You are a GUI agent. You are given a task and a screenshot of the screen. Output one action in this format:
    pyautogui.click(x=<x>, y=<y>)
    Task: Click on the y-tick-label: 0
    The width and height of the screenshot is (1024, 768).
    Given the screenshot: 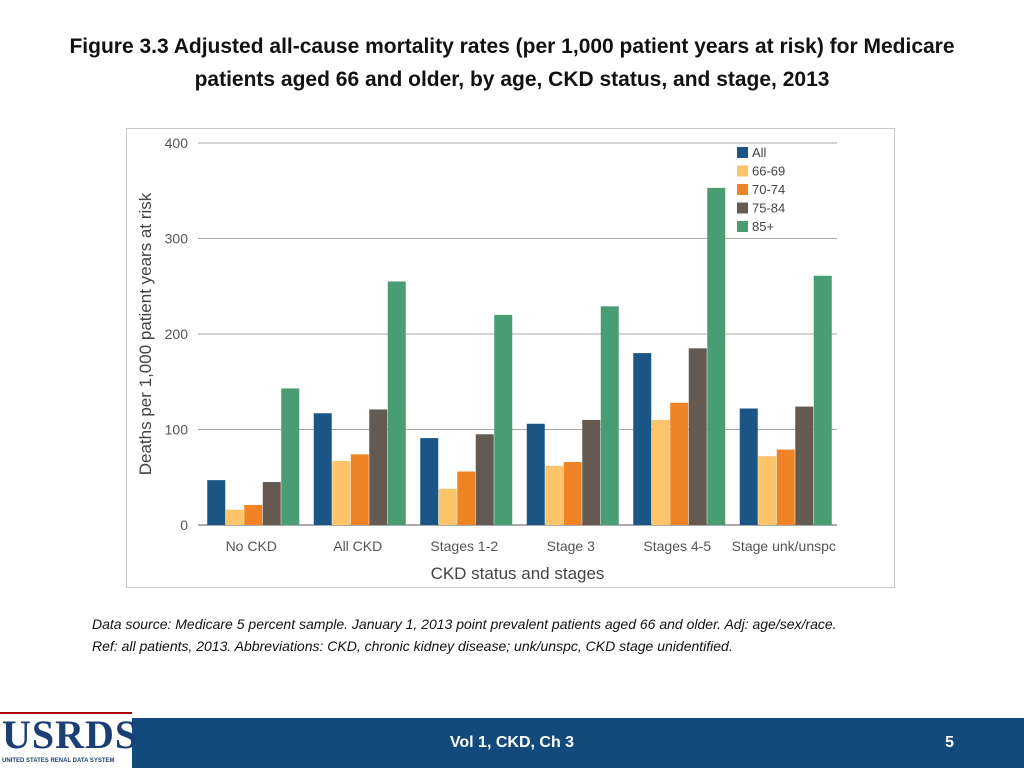 What is the action you would take?
    pyautogui.click(x=184, y=525)
    